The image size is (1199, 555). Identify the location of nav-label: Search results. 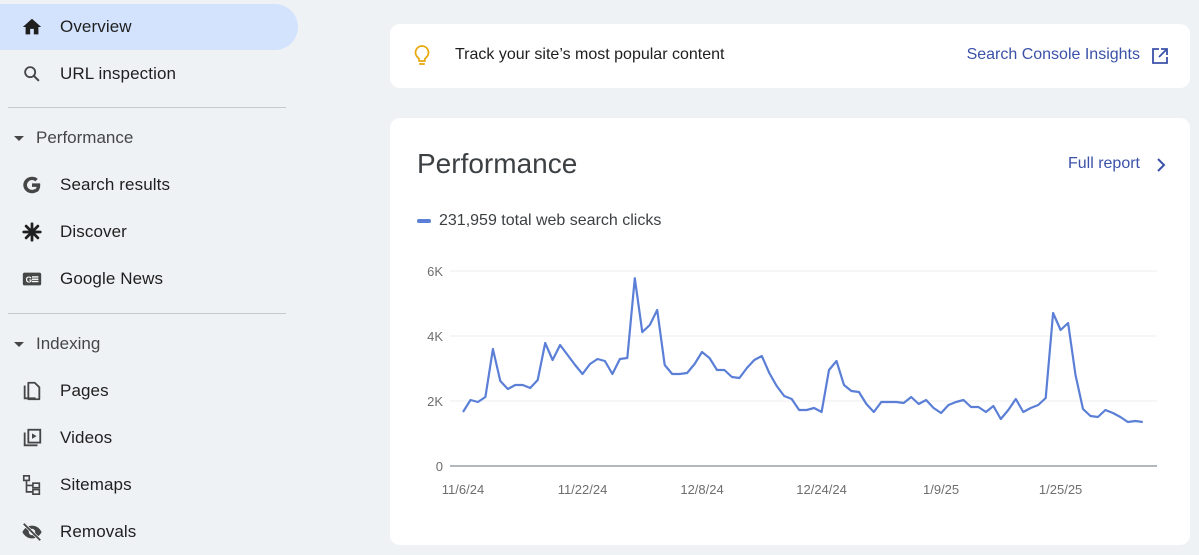
(115, 184).